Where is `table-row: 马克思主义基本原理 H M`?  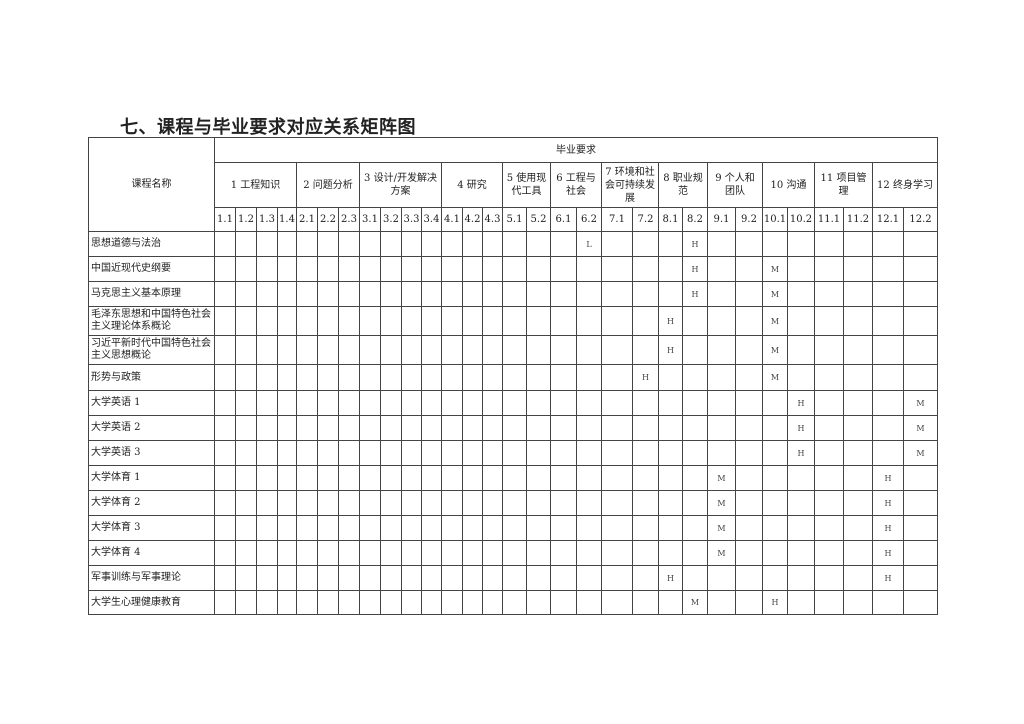 table-row: 马克思主义基本原理 H M is located at coordinates (513, 294).